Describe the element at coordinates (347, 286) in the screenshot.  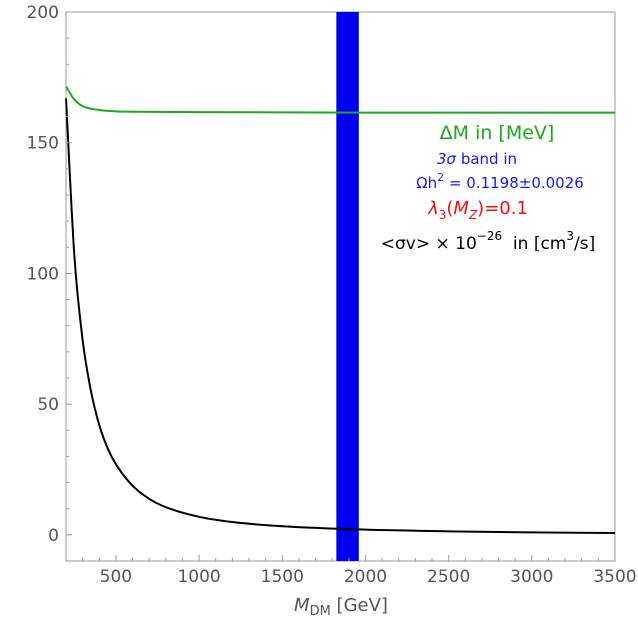
I see `relic-density-band` at that location.